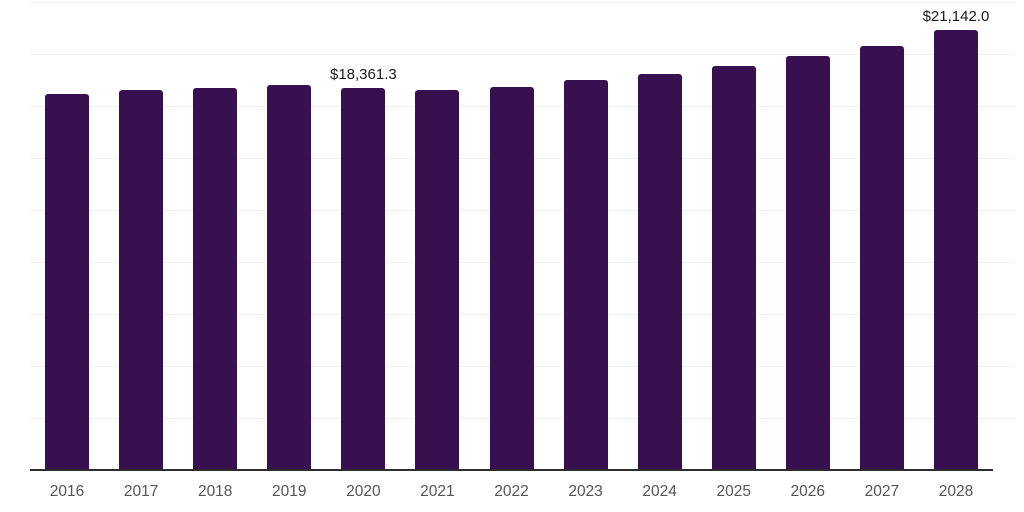 The height and width of the screenshot is (512, 1024). What do you see at coordinates (882, 491) in the screenshot?
I see `x-tick-label-2027: 2027` at bounding box center [882, 491].